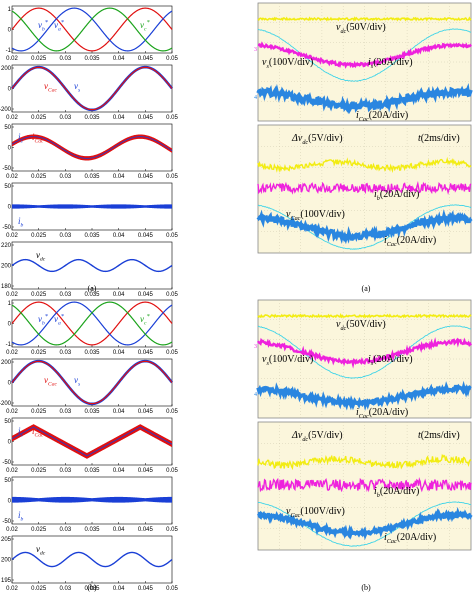 Image resolution: width=474 pixels, height=599 pixels. I want to click on label-scope-delta-vdc: Δvdc(5V/div), so click(317, 436).